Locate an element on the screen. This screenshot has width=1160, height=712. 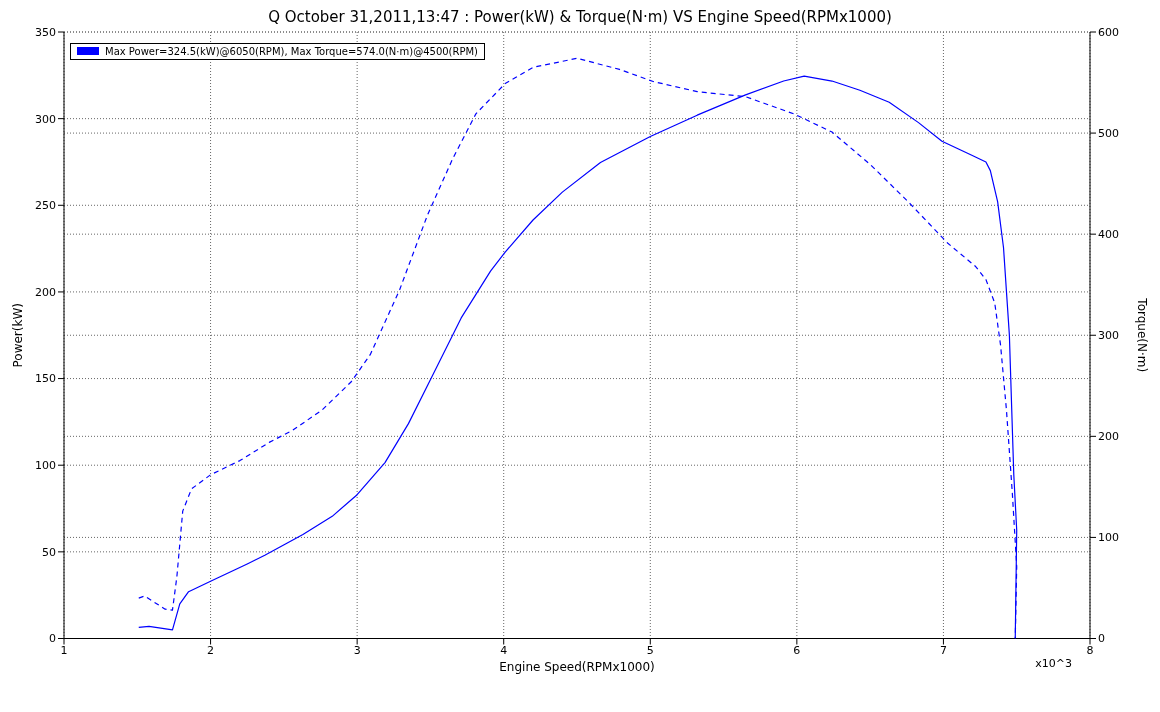
y-tick-label: 50 is located at coordinates (49, 552).